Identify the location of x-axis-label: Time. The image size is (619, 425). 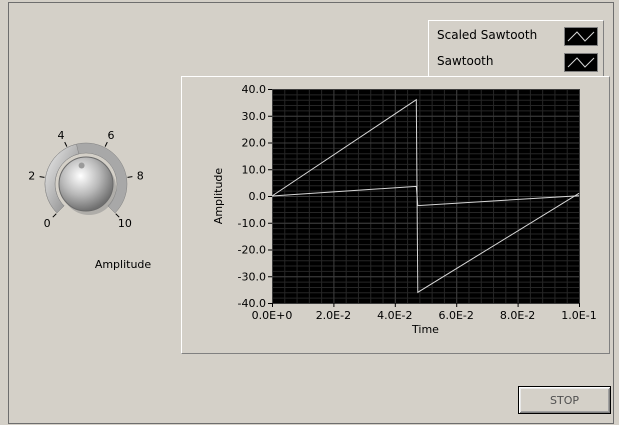
(425, 329).